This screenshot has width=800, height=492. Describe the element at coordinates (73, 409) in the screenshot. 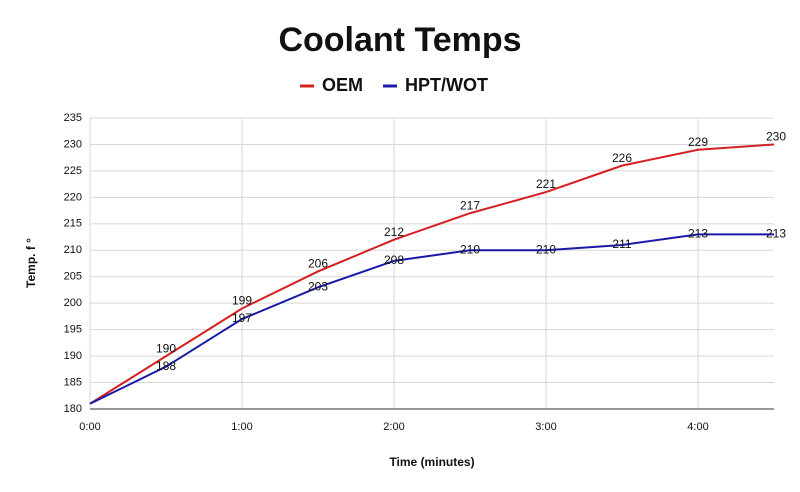

I see `y-tick-label: 180` at that location.